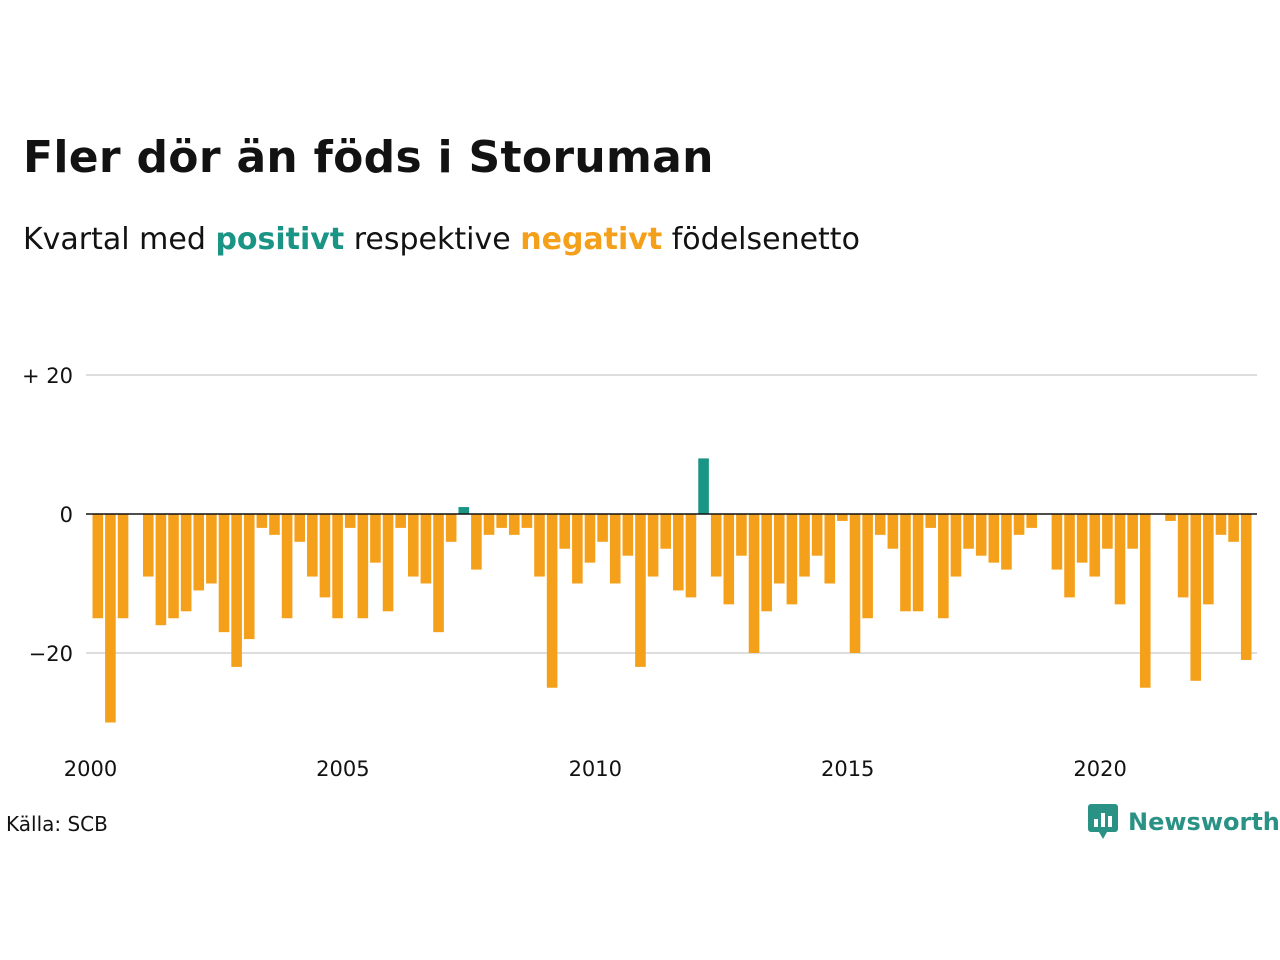 Image resolution: width=1280 pixels, height=960 pixels. I want to click on y-tick-label: 0, so click(66, 515).